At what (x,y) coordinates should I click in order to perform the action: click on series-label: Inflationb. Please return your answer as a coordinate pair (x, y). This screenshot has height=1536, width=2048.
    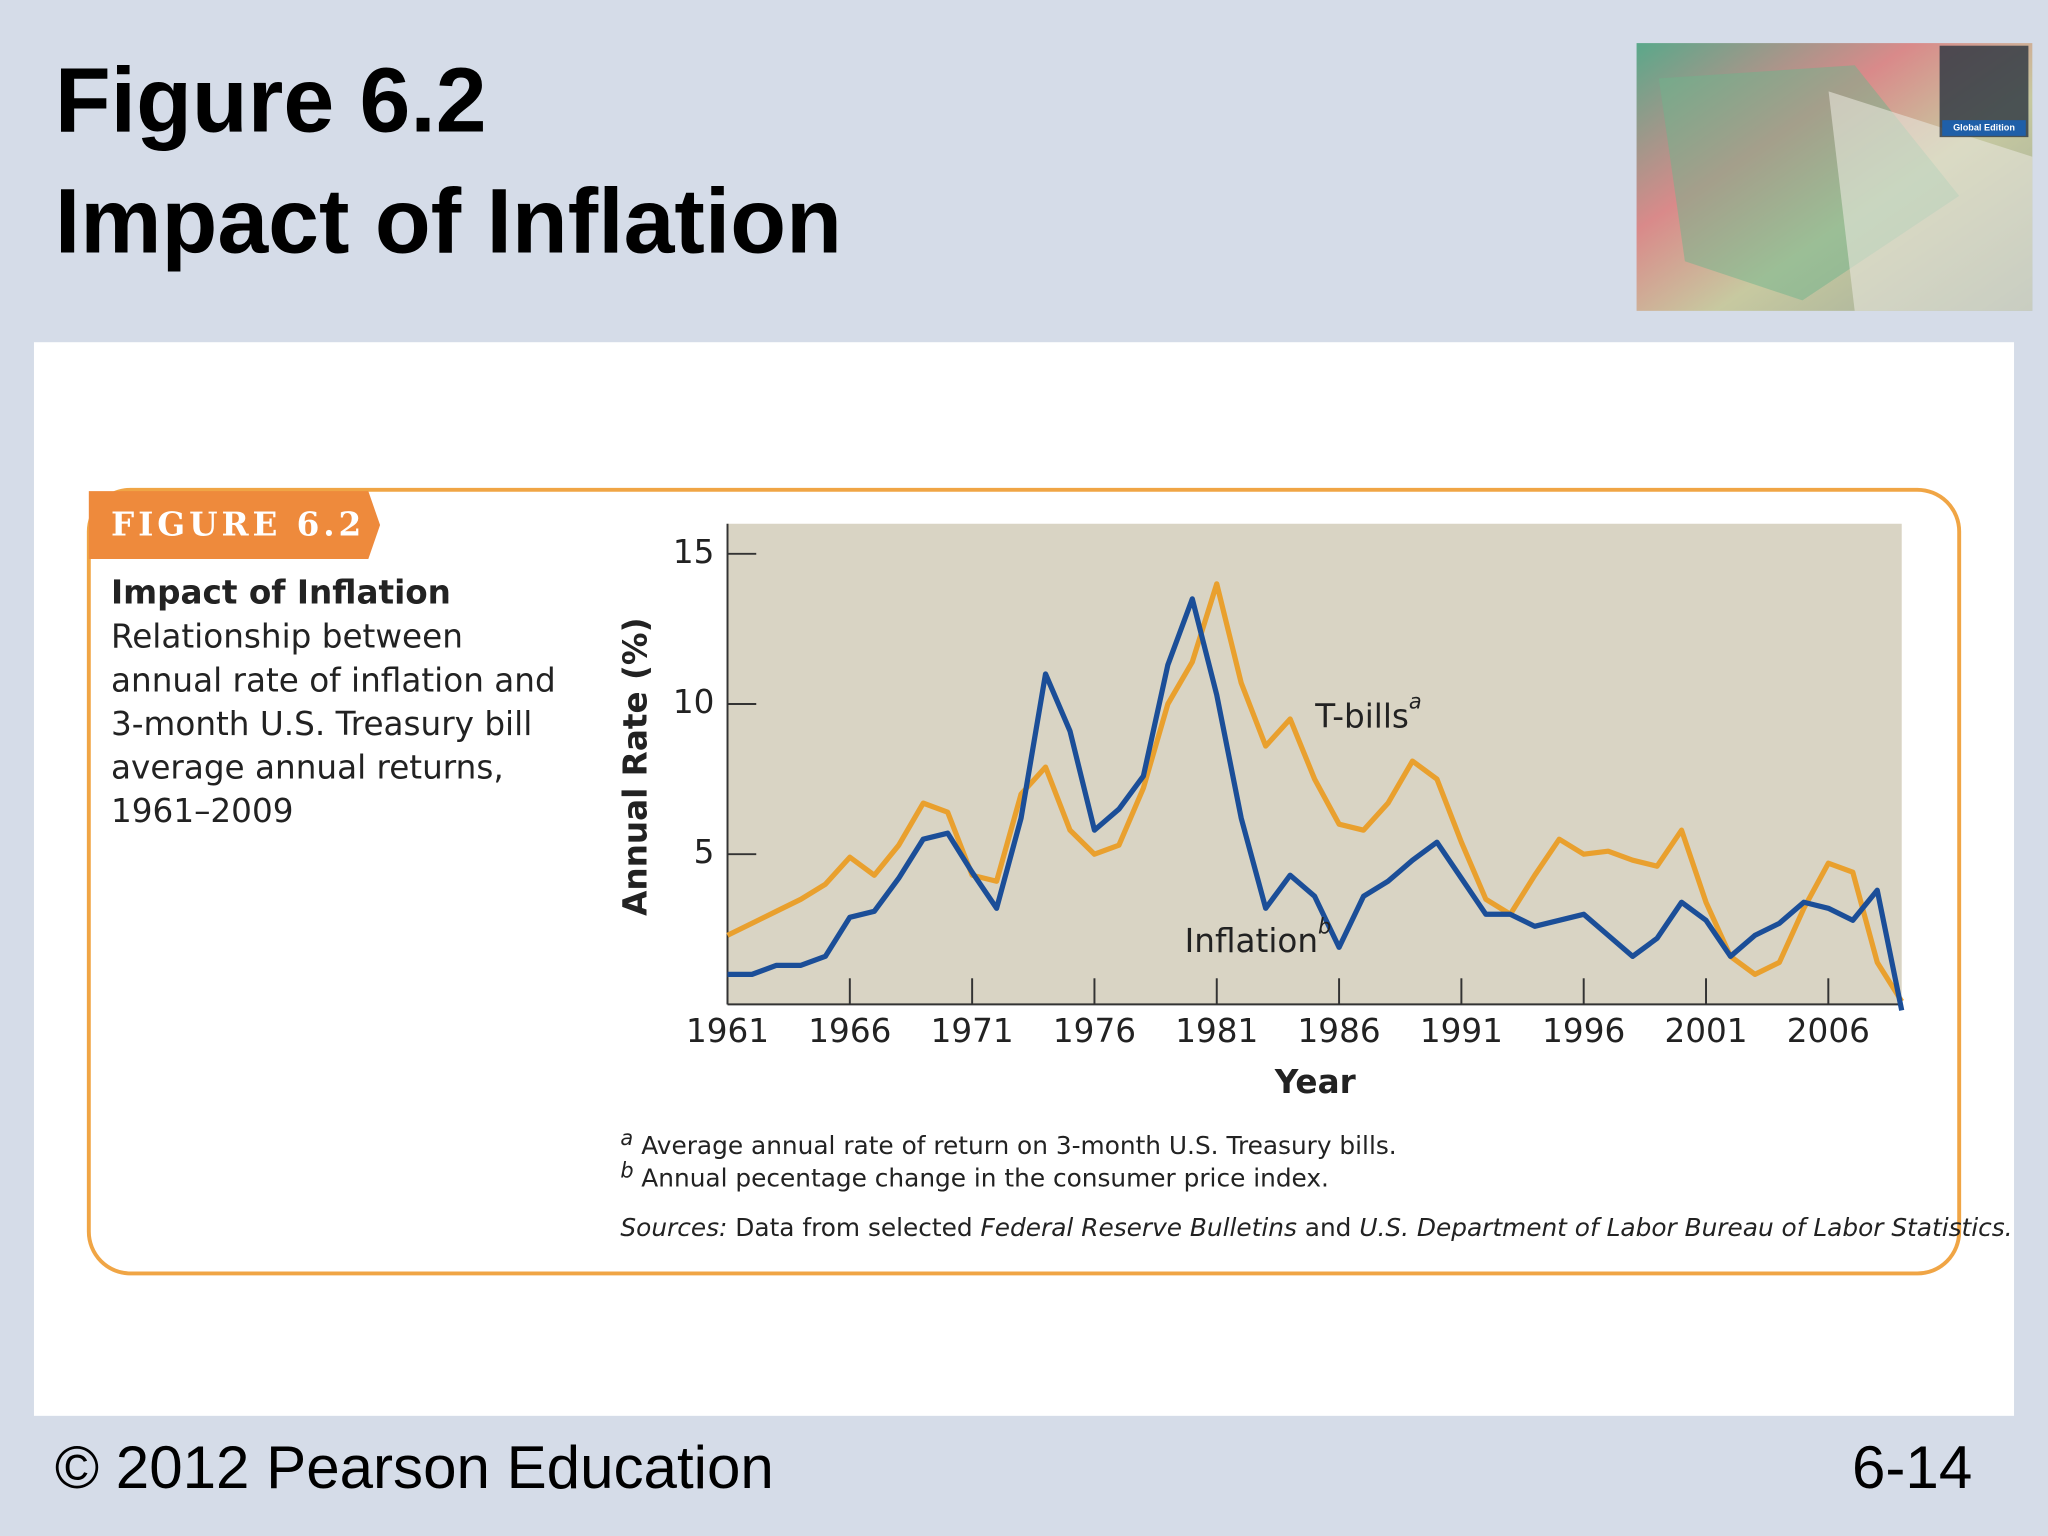
    Looking at the image, I should click on (1258, 937).